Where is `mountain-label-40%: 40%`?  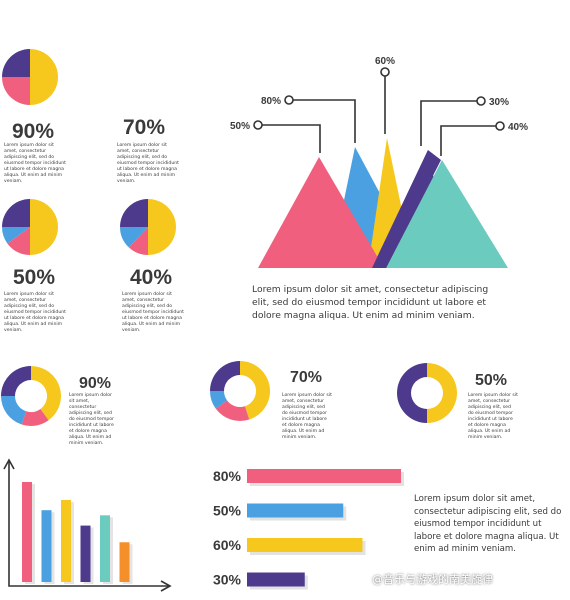
mountain-label-40%: 40% is located at coordinates (518, 127).